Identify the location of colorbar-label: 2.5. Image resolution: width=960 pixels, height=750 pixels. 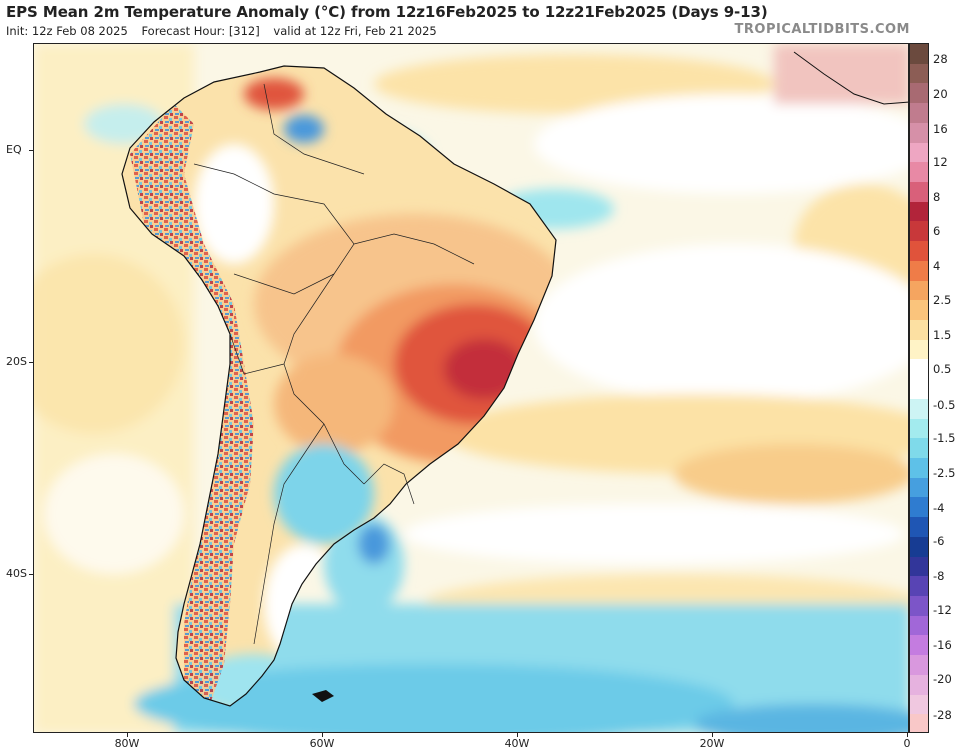
(942, 300).